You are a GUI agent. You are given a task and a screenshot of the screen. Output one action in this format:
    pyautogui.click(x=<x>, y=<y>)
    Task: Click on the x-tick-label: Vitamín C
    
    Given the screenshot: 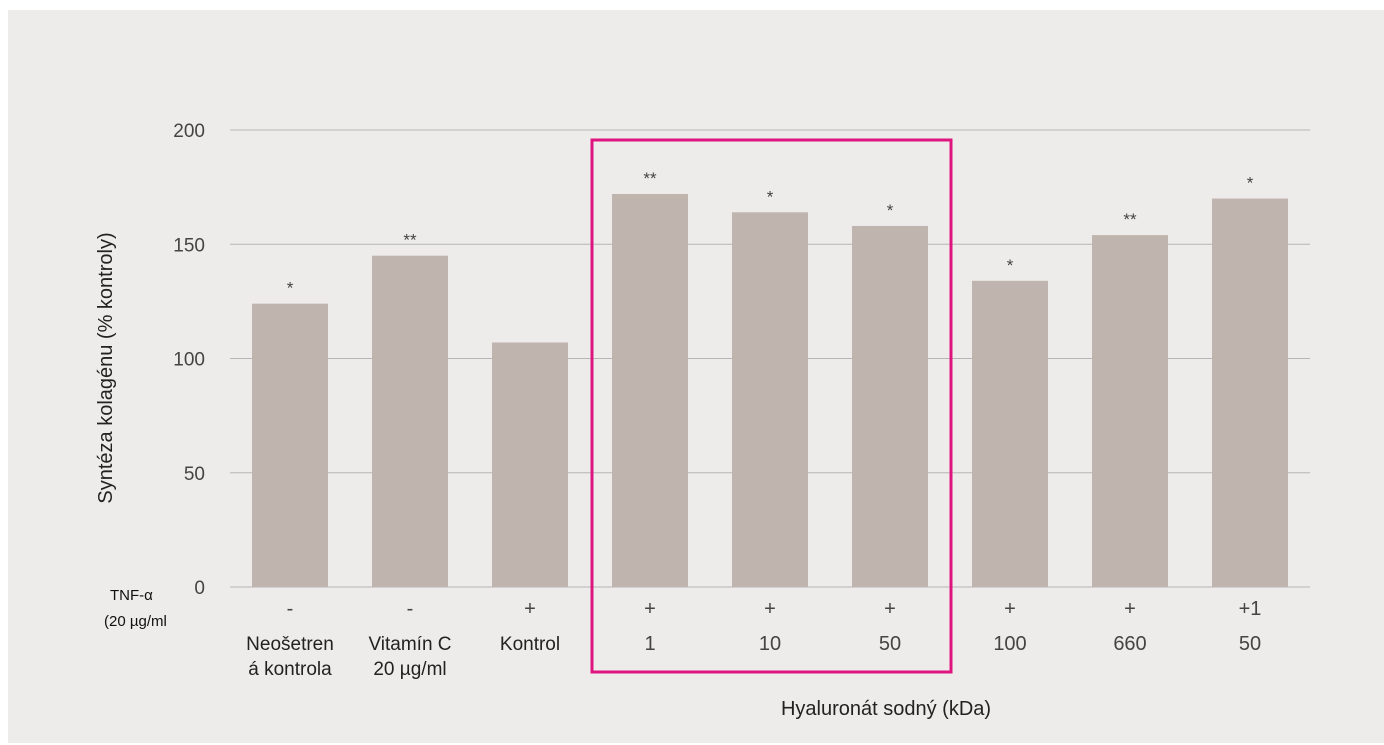 What is the action you would take?
    pyautogui.click(x=409, y=644)
    